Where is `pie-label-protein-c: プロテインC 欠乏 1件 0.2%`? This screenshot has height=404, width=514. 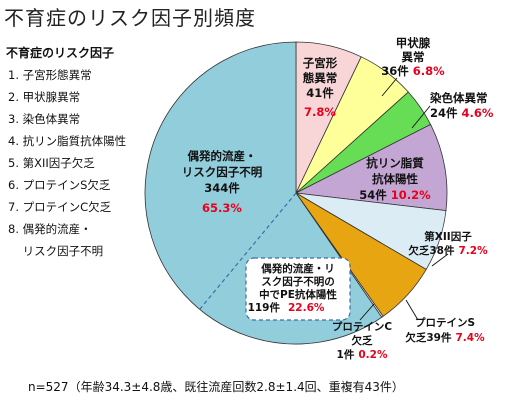 pie-label-protein-c: プロテインC 欠乏 1件 0.2% is located at coordinates (362, 340).